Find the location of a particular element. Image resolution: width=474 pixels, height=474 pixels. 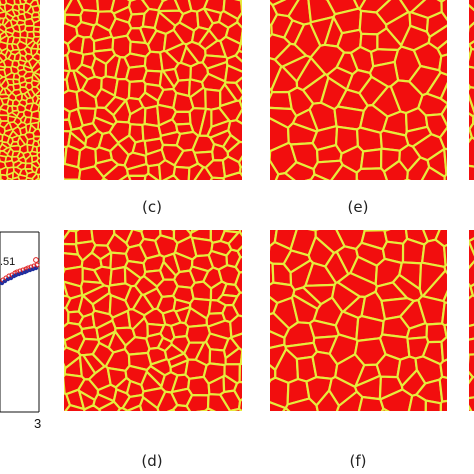

plot-svg: .51 3 is located at coordinates (20, 331).